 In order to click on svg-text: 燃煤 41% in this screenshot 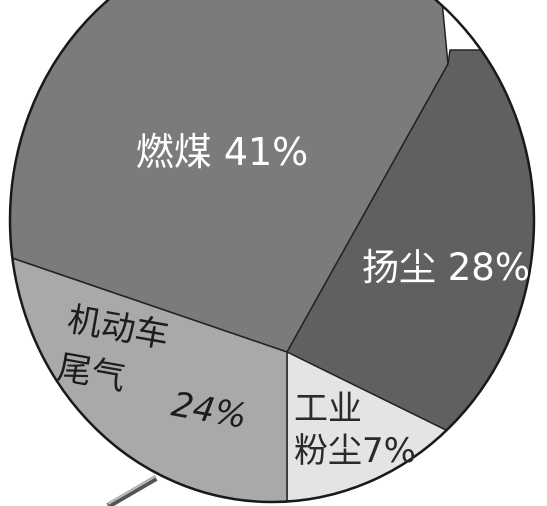, I will do `click(222, 152)`.